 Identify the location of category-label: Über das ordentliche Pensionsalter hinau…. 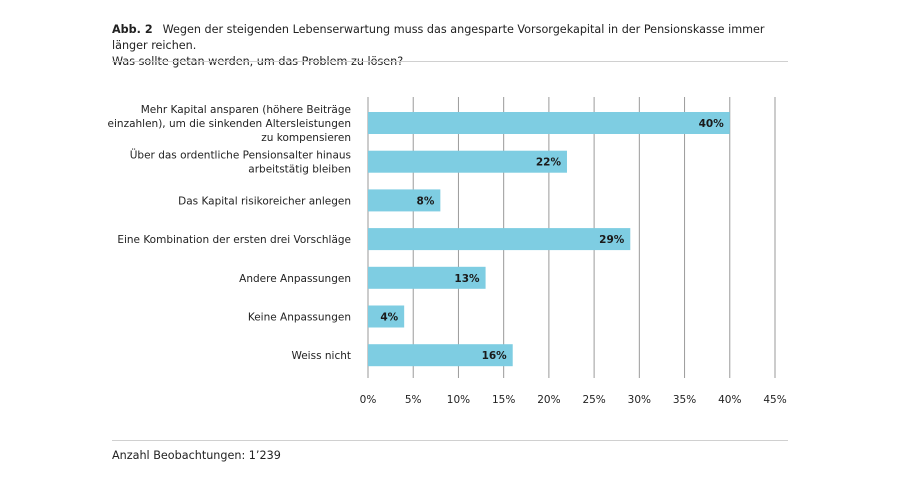
(240, 155).